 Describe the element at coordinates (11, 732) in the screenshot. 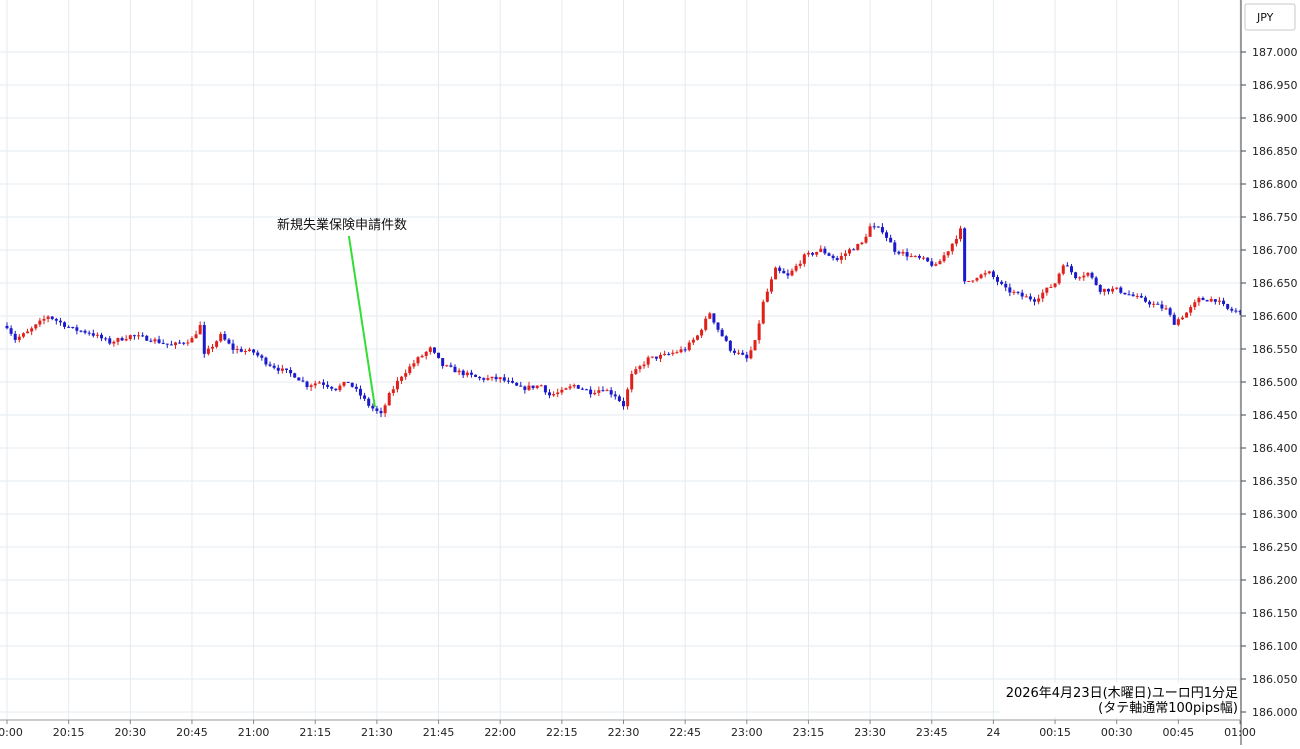

I see `time-tick-label: 20:00` at that location.